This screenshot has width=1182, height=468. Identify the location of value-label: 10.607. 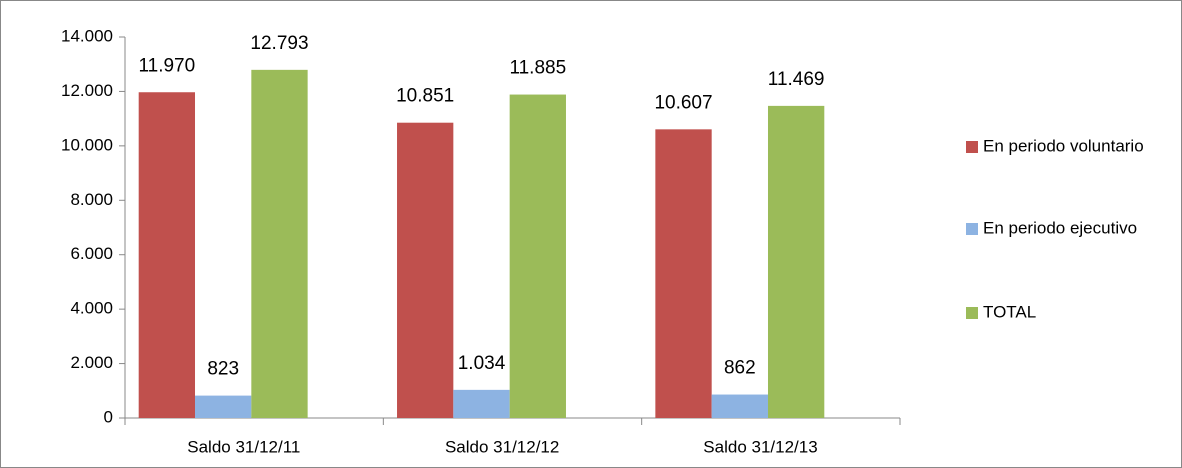
(683, 102).